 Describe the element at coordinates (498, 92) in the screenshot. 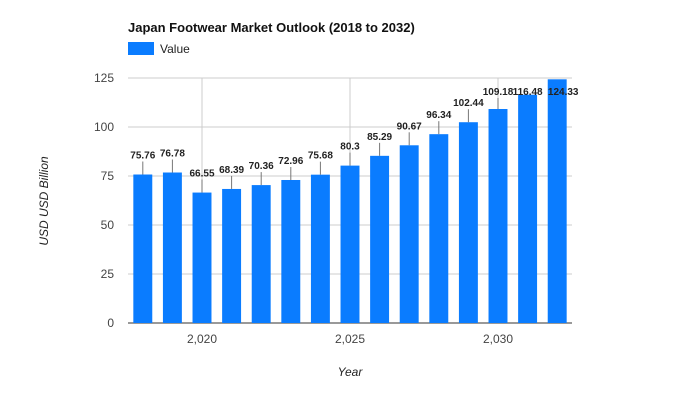

I see `data-label: 109.18` at that location.